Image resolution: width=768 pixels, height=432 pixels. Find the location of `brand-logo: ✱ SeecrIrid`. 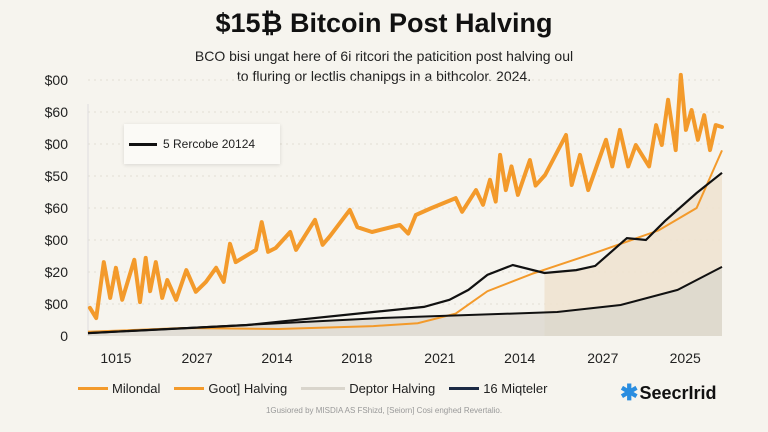

brand-logo: ✱ SeecrIrid is located at coordinates (668, 393).